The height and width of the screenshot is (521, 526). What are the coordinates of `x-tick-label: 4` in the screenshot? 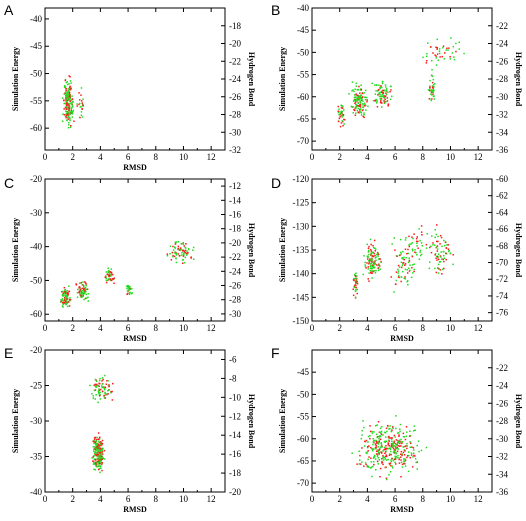 It's located at (100, 499).